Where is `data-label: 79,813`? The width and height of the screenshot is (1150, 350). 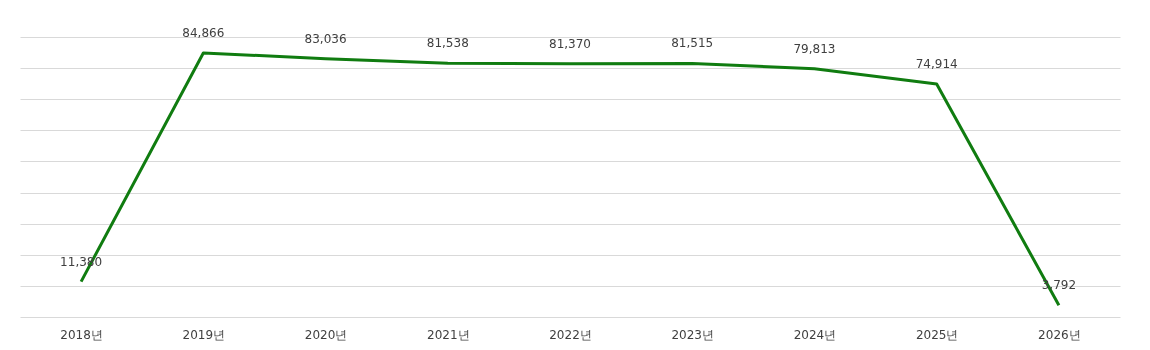 data-label: 79,813 is located at coordinates (814, 48).